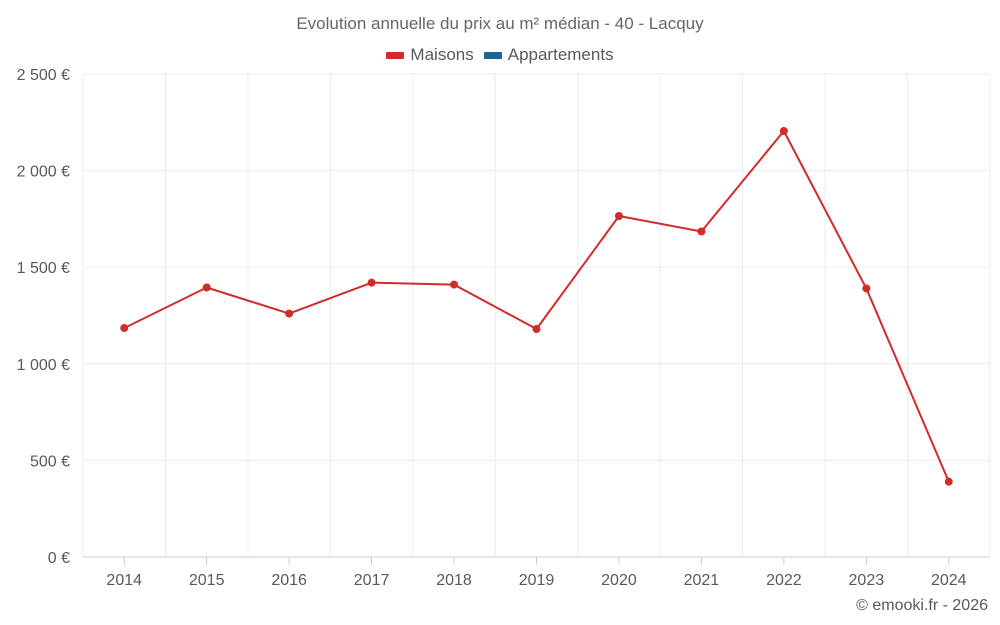 This screenshot has width=1000, height=625. What do you see at coordinates (207, 580) in the screenshot?
I see `x-tick-label: 2015` at bounding box center [207, 580].